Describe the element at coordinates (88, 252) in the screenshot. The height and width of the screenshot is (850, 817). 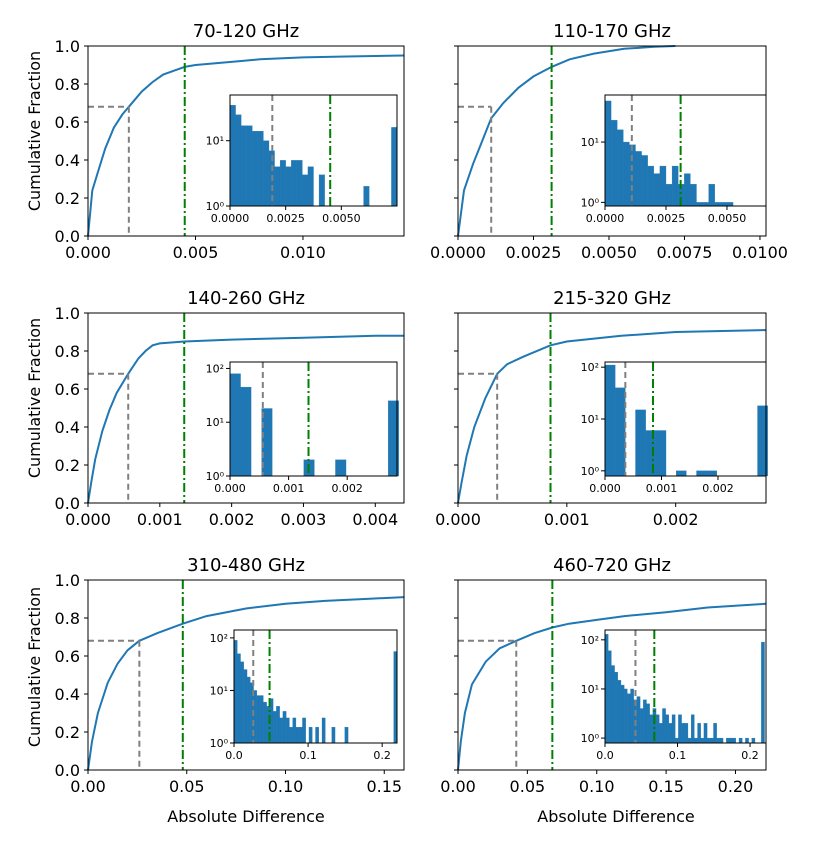
I see `x-tick-label: 0.000` at that location.